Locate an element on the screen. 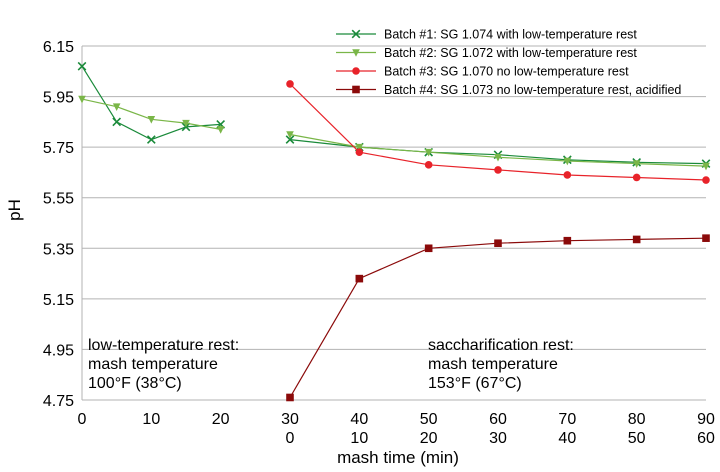 The height and width of the screenshot is (472, 720). x-tick-label-top: 50 is located at coordinates (429, 419).